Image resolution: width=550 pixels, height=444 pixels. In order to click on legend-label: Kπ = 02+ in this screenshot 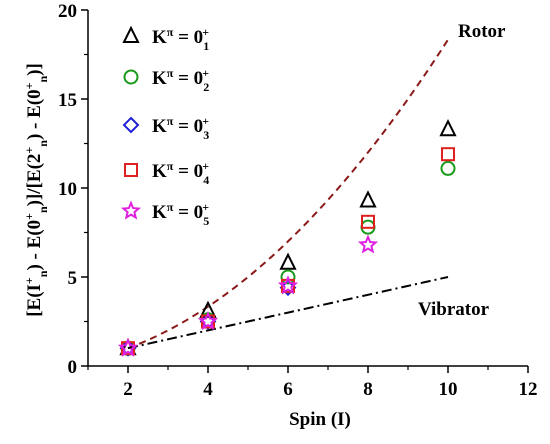, I will do `click(180, 80)`.